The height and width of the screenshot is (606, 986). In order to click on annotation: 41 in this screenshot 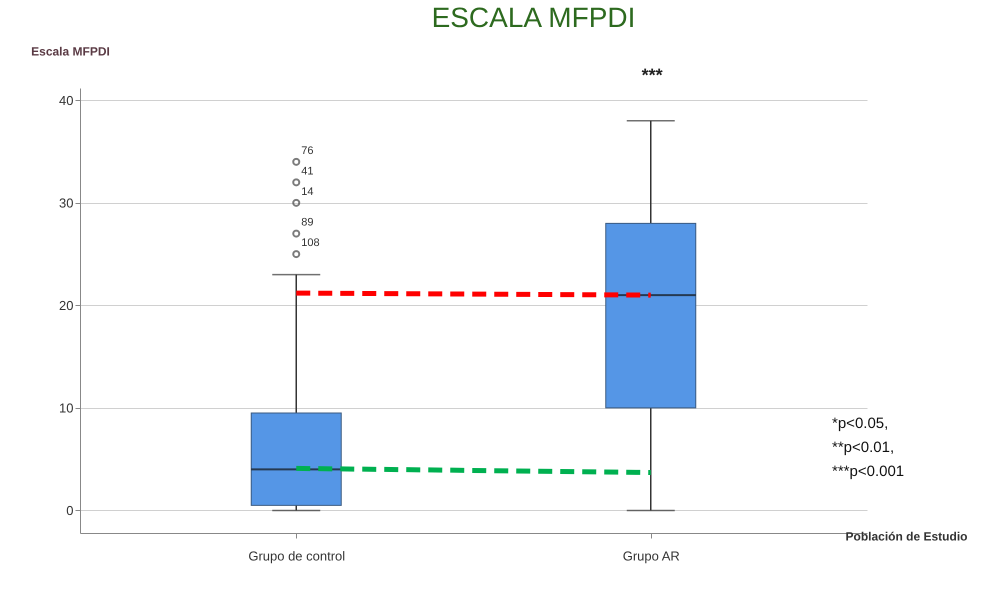, I will do `click(307, 171)`.